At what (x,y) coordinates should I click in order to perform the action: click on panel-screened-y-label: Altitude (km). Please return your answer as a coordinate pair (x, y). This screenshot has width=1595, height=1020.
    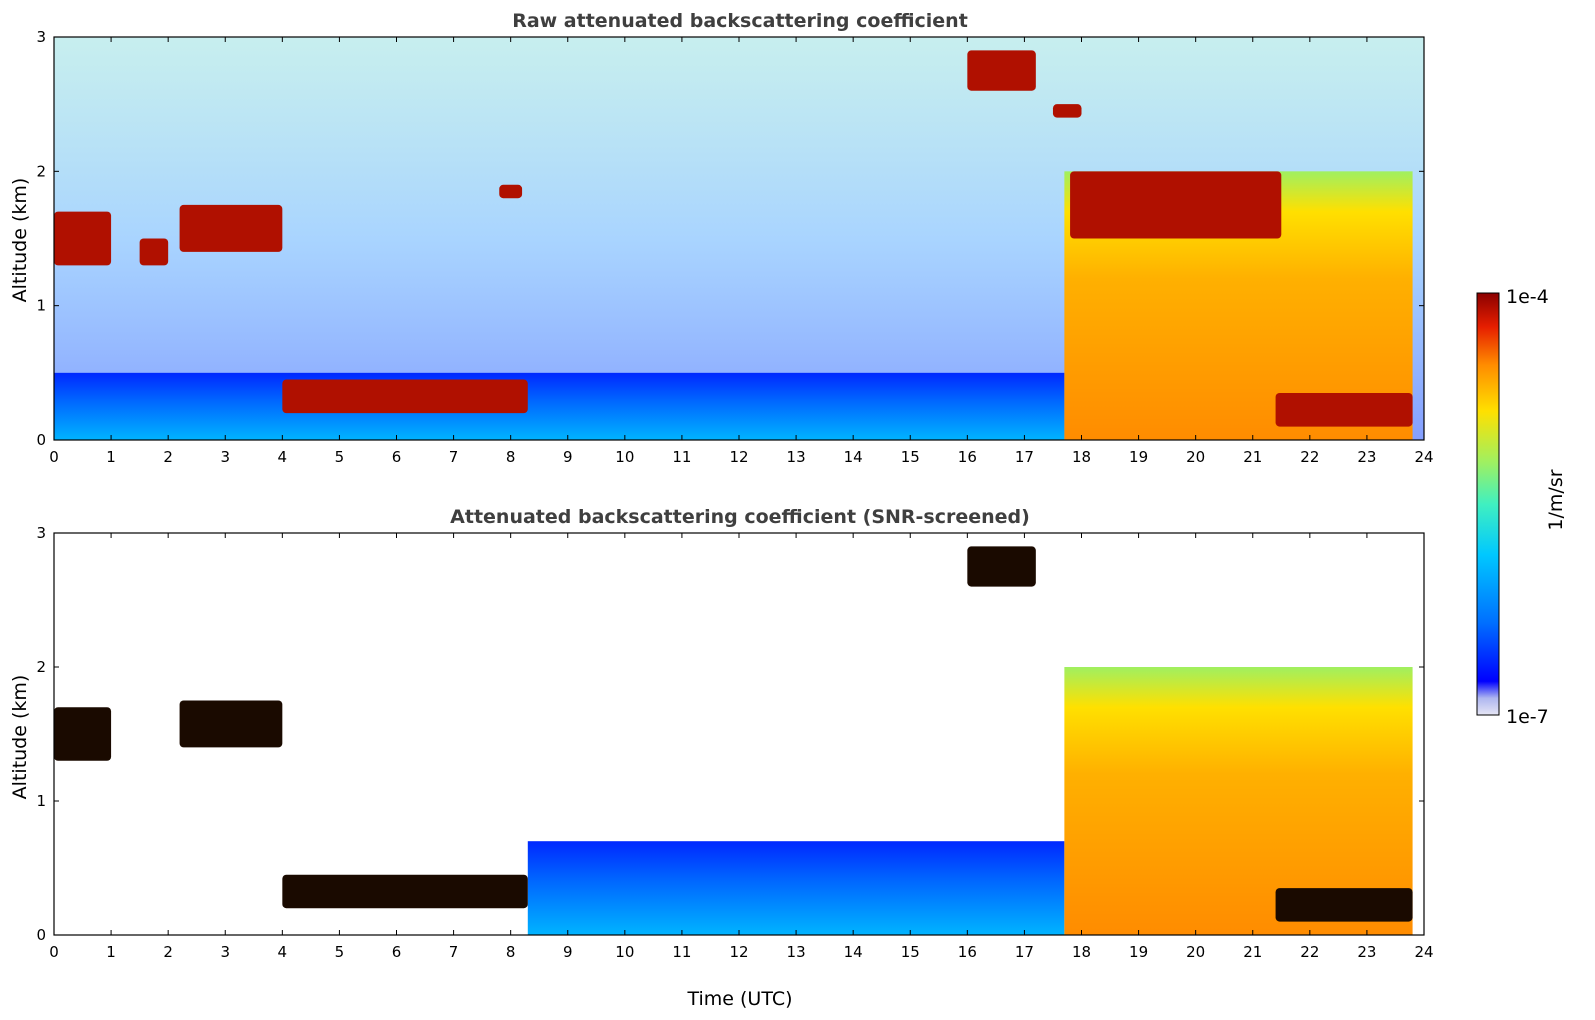
    Looking at the image, I should click on (20, 737).